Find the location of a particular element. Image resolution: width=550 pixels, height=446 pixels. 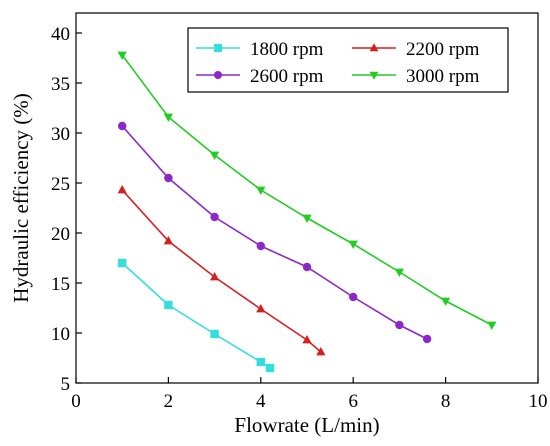

y-axis-ticks: 5 10 15 20 25 30 35 40 is located at coordinates (66, 209).